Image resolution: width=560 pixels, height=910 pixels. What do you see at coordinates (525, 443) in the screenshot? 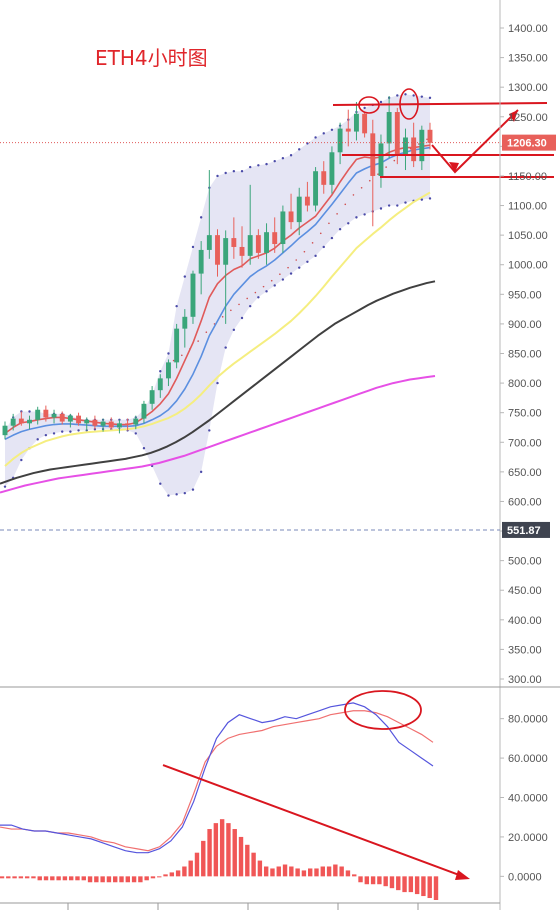
I see `price-tick-label: 700.00` at bounding box center [525, 443].